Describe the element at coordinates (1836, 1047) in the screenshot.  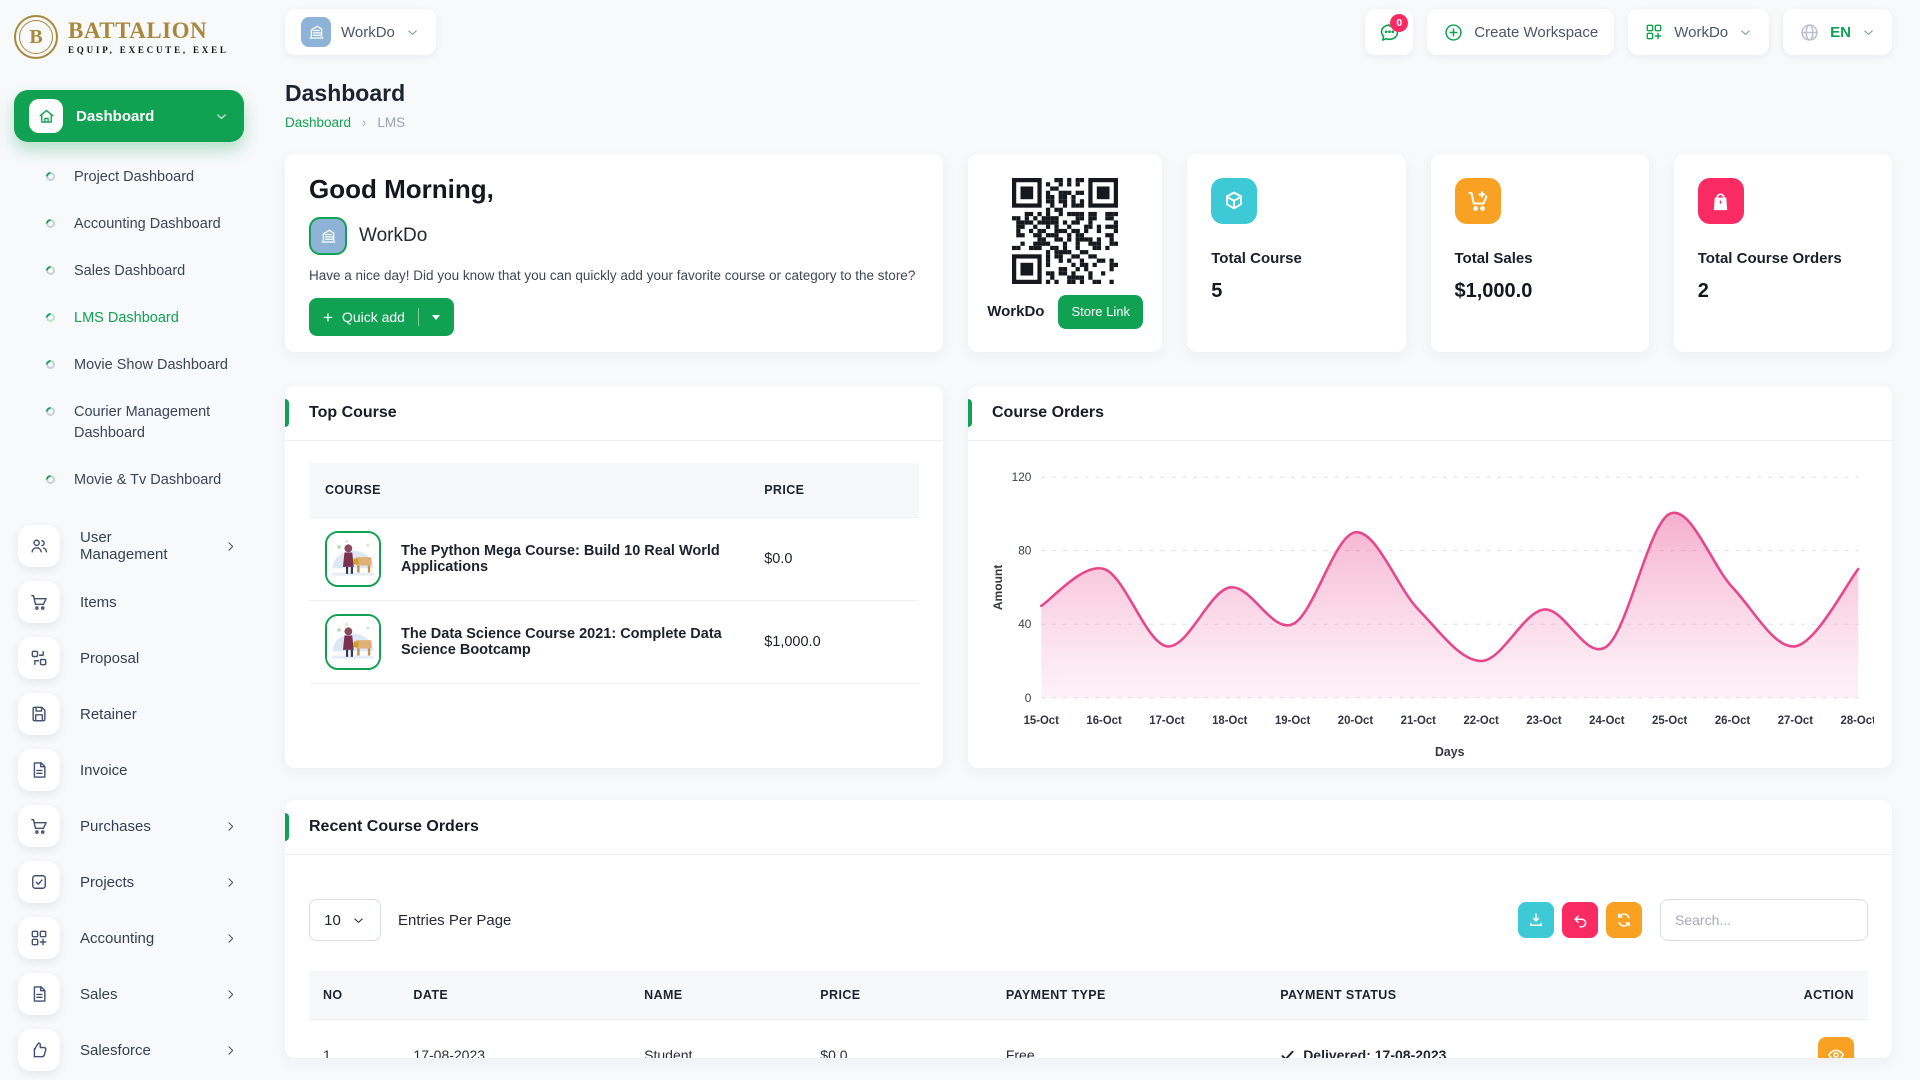
I see `view-order-button` at that location.